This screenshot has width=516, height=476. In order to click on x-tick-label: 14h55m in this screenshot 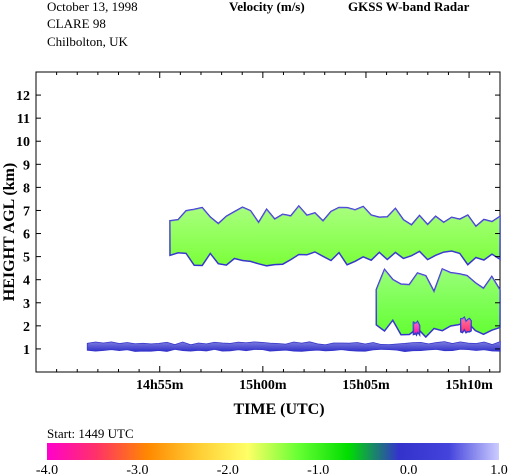, I will do `click(160, 385)`.